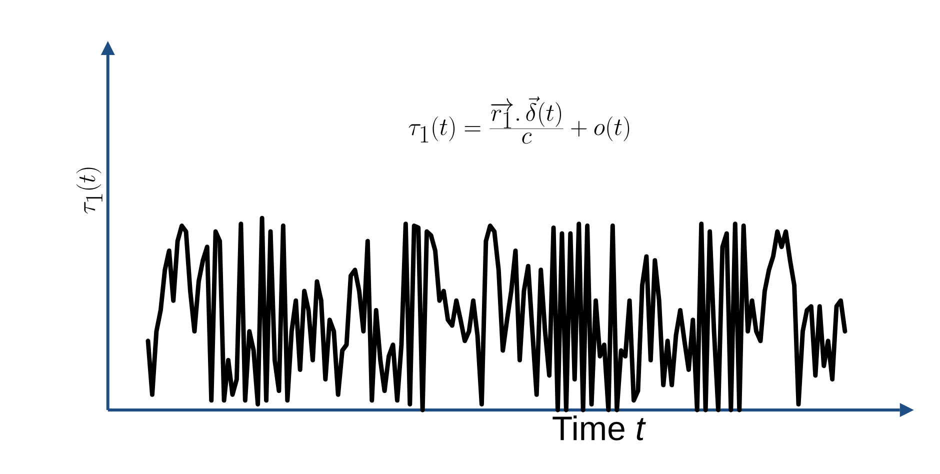 This screenshot has width=940, height=474. What do you see at coordinates (519, 120) in the screenshot?
I see `chart-title: $\tau_1(t) = \frac{\overrightarrow{r_1}.\,\vec{\delta}(t)}{c} + o(t)$` at bounding box center [519, 120].